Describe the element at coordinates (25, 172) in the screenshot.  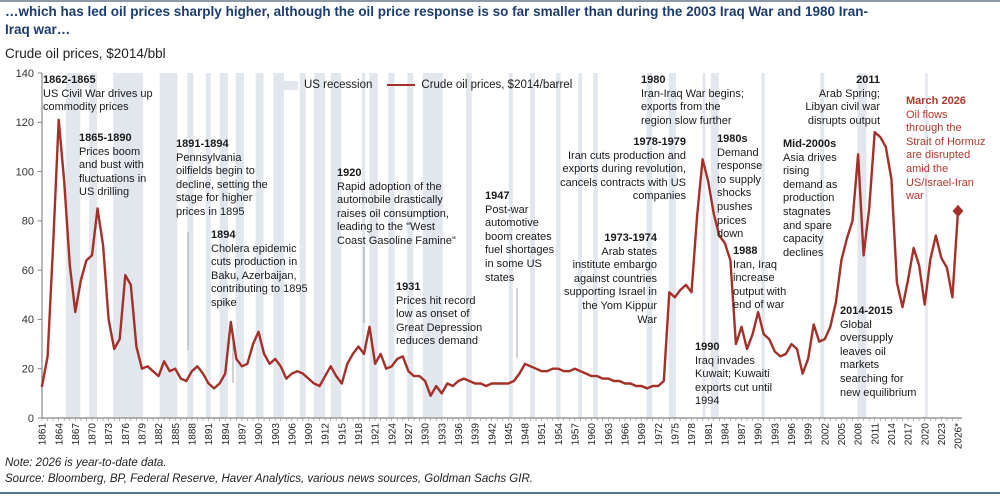
I see `y-tick-label: 100` at that location.